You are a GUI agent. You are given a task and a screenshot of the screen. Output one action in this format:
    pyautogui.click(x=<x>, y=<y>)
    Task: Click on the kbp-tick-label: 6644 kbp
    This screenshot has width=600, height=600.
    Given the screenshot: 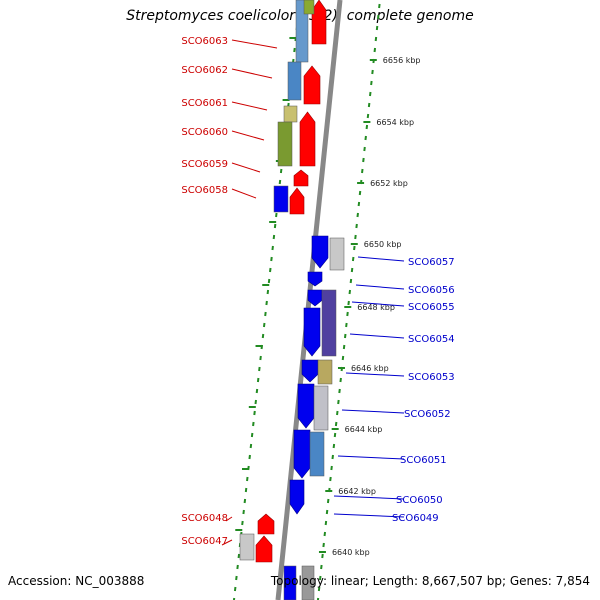 What is the action you would take?
    pyautogui.click(x=364, y=429)
    